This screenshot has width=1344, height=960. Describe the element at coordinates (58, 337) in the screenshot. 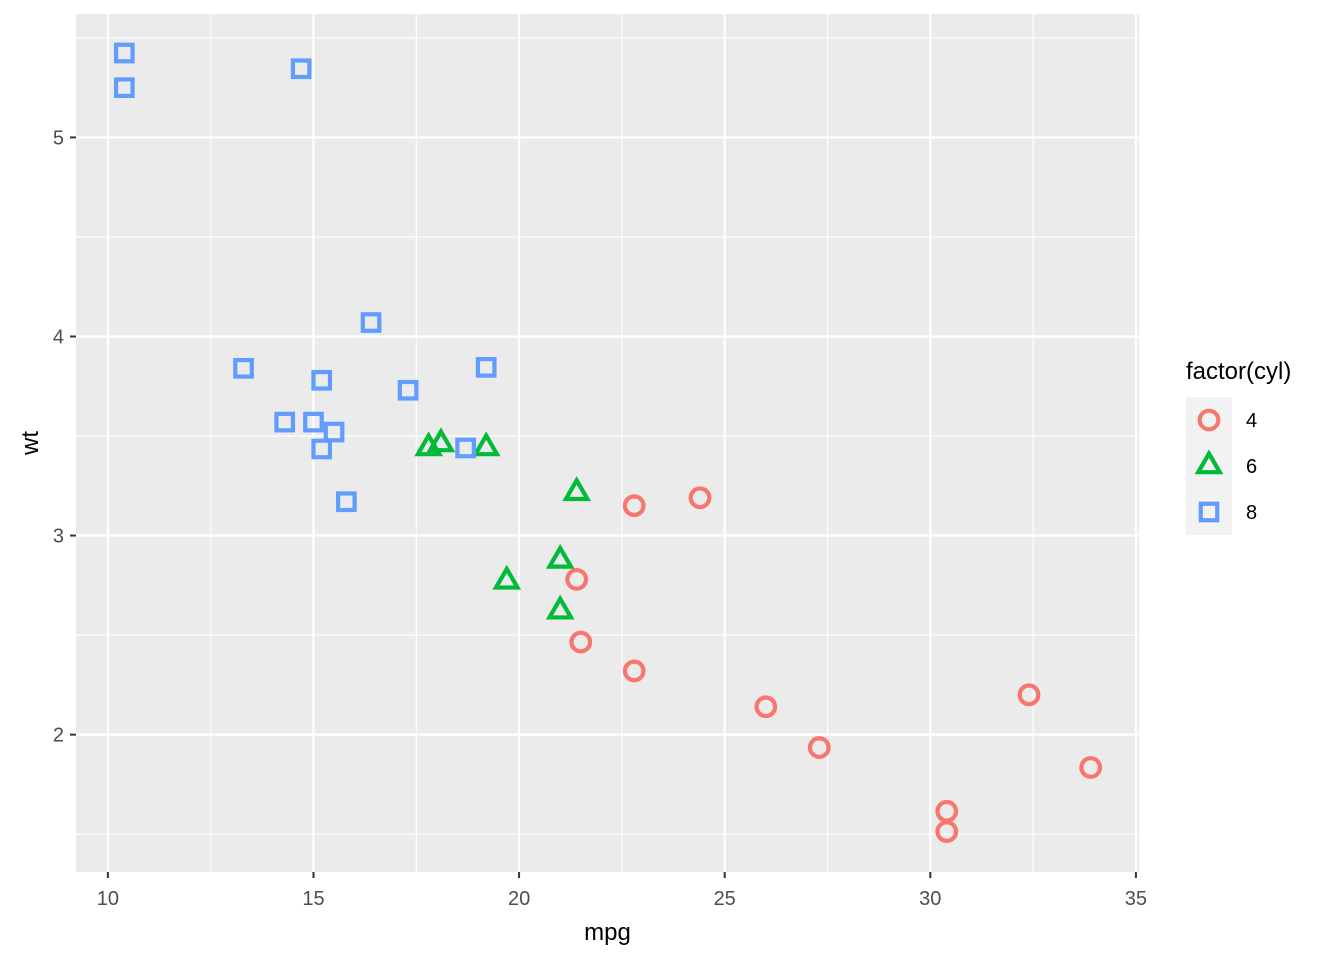

I see `y-tick-label: 4` at that location.